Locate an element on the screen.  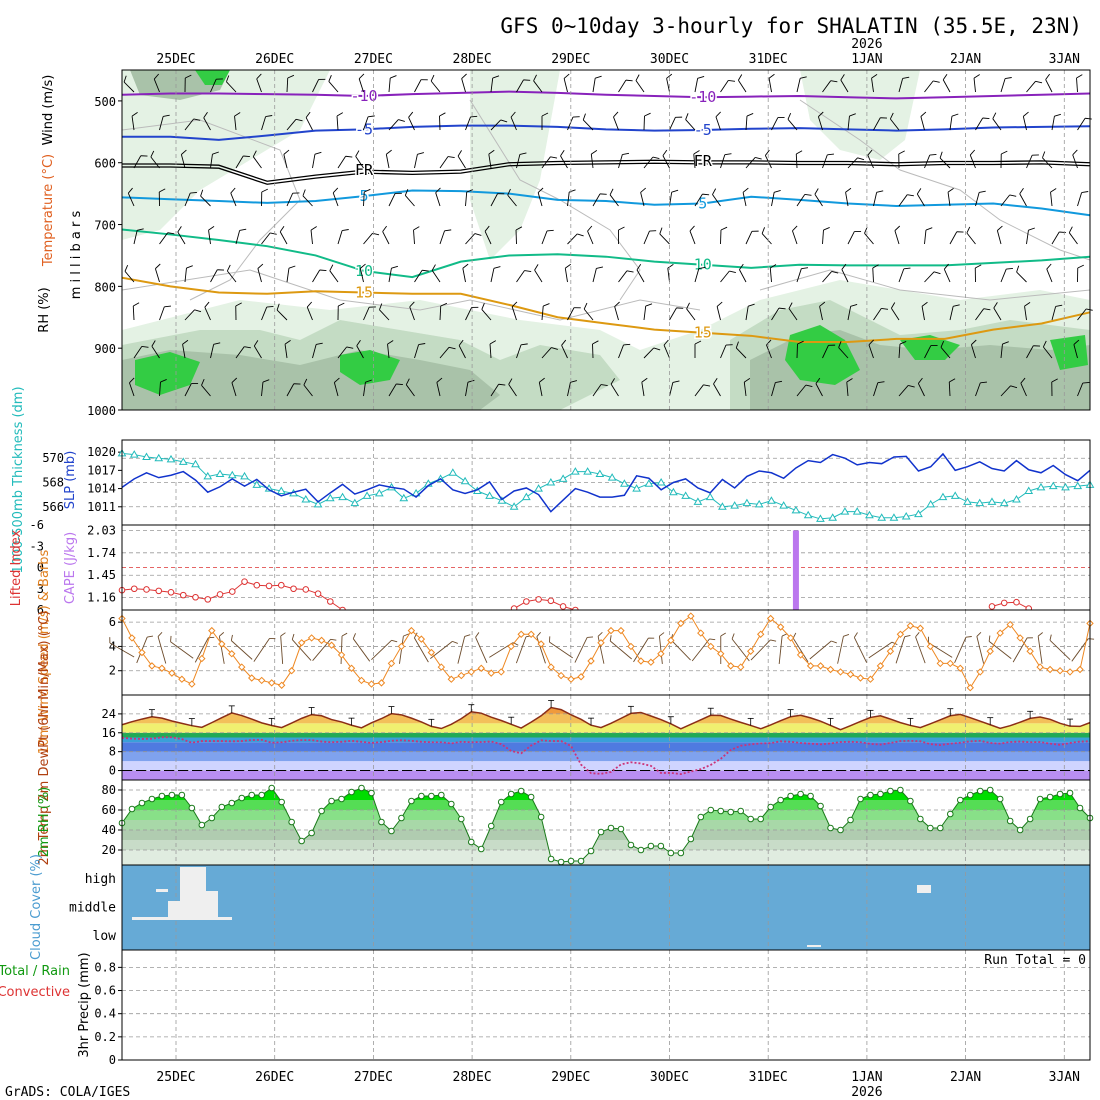
slp-line is located at coordinates (606, 482).